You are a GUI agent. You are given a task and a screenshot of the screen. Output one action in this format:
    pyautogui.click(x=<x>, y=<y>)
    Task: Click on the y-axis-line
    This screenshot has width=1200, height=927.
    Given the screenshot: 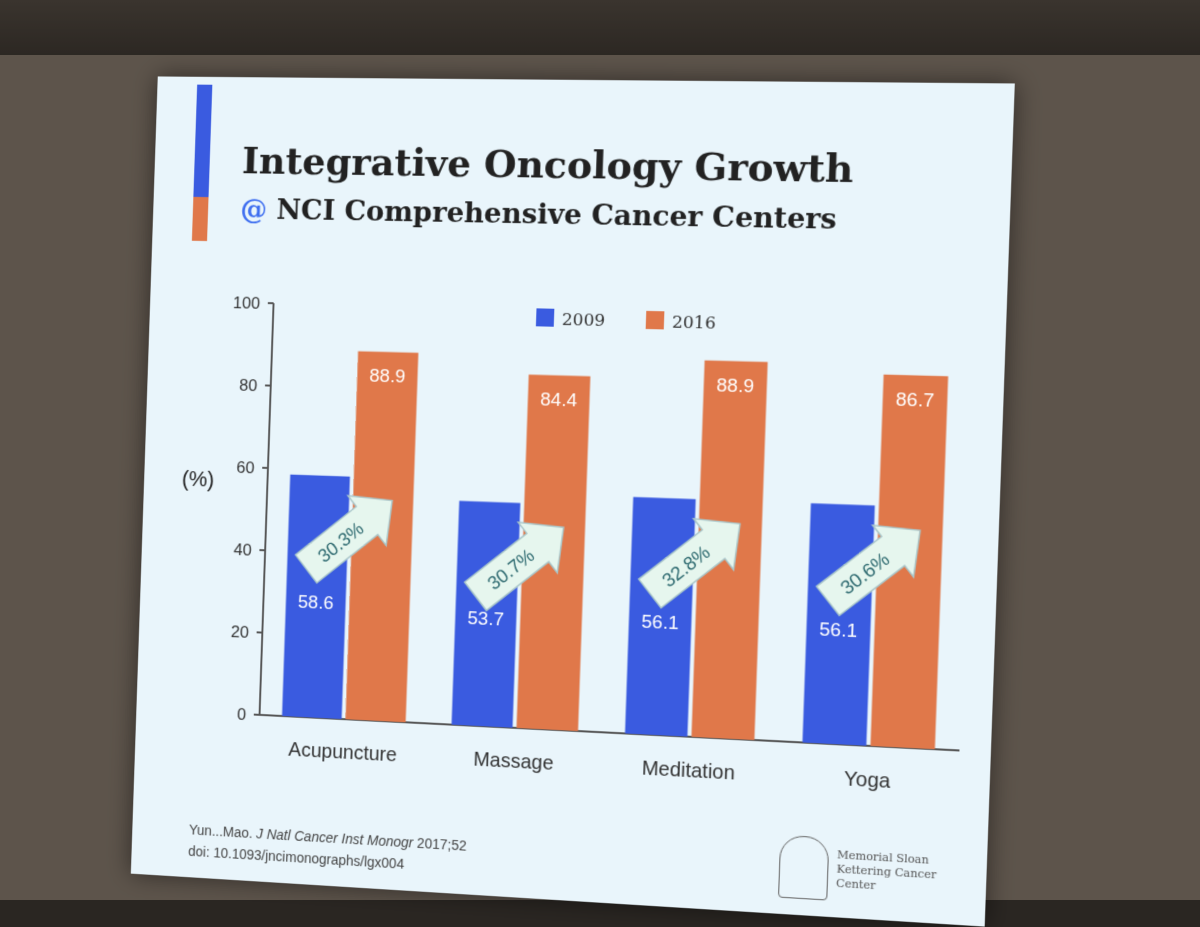 What is the action you would take?
    pyautogui.click(x=267, y=509)
    